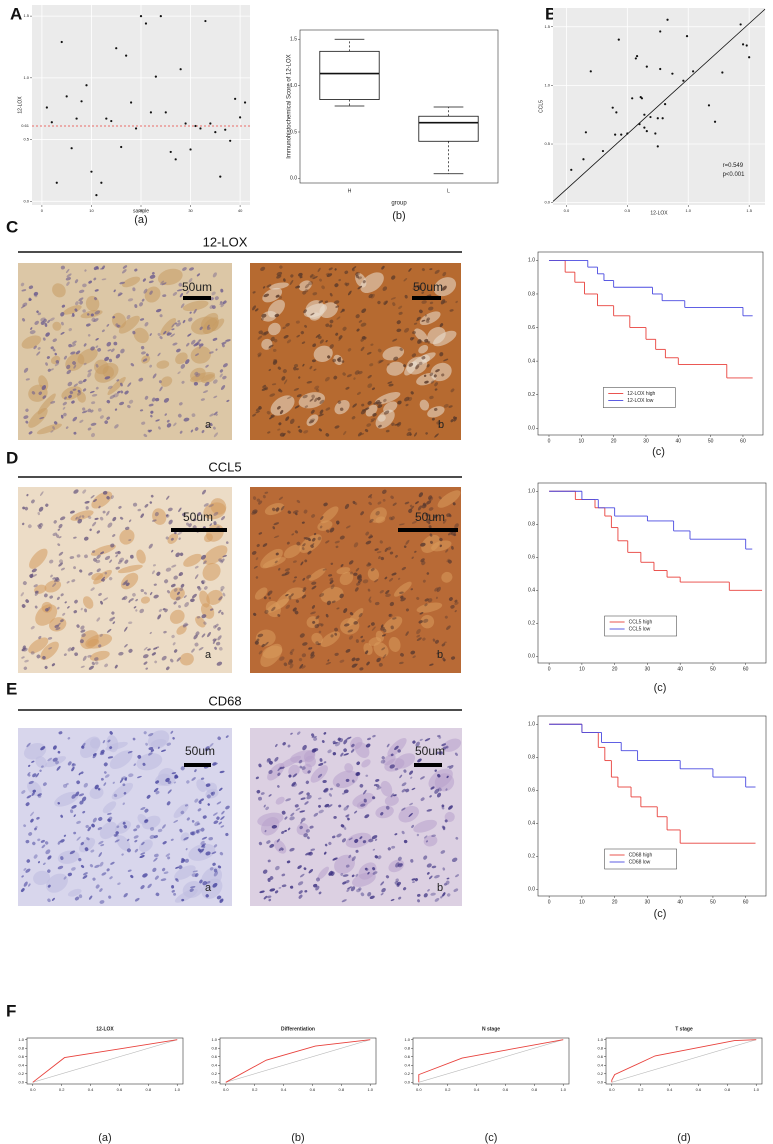 This screenshot has height=1144, width=773. What do you see at coordinates (355, 580) in the screenshot?
I see `micrograph` at bounding box center [355, 580].